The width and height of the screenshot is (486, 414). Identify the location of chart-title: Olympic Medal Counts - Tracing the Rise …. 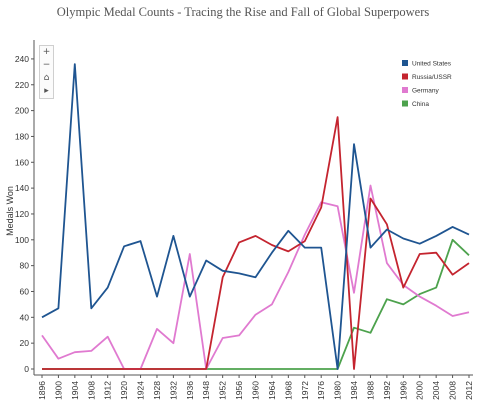
(243, 12).